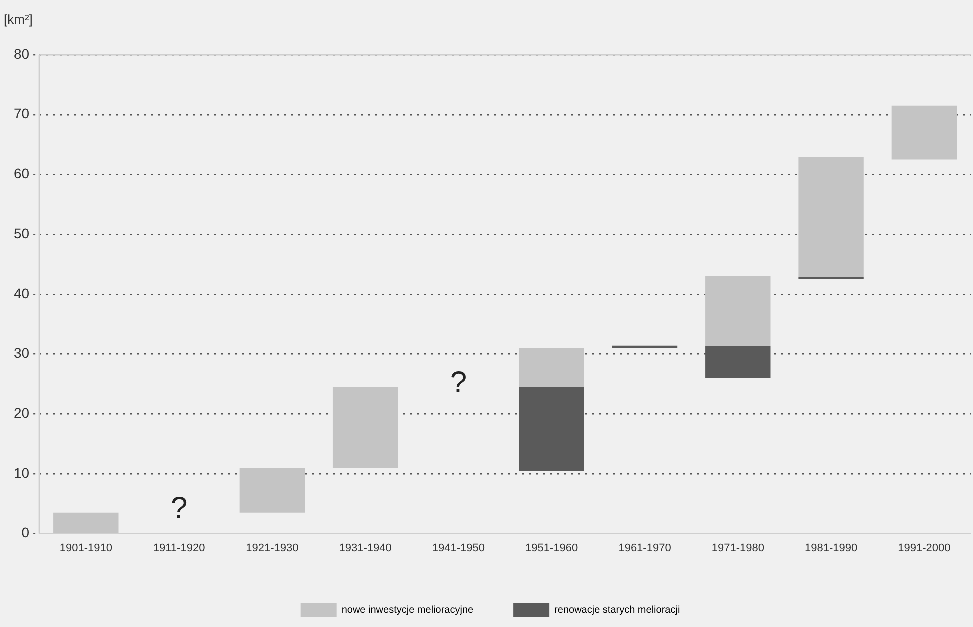  I want to click on legend-label: nowe inwestycje melioracyjne, so click(408, 610).